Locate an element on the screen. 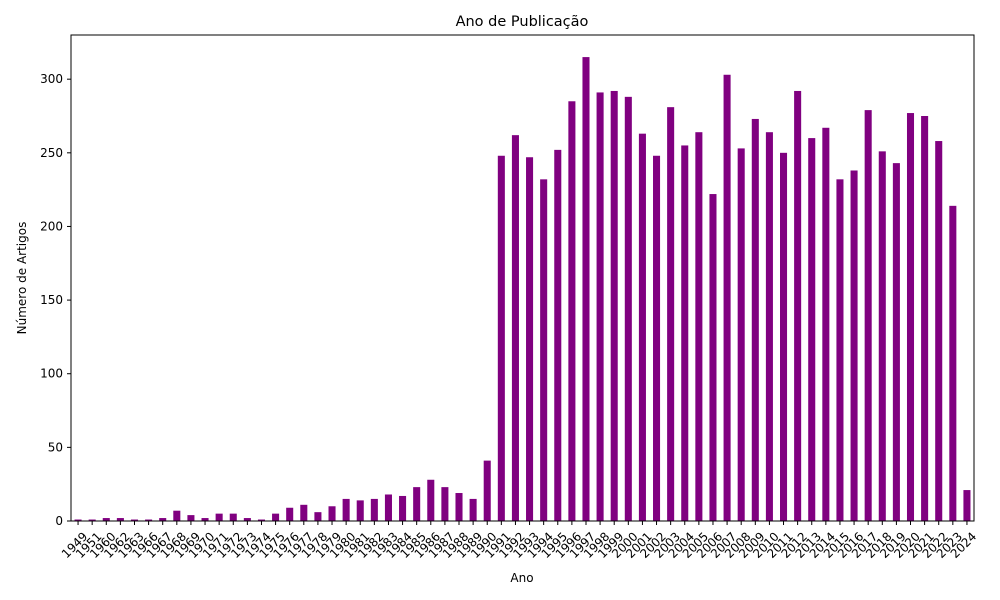 The image size is (1000, 600). bar-1995 is located at coordinates (558, 335).